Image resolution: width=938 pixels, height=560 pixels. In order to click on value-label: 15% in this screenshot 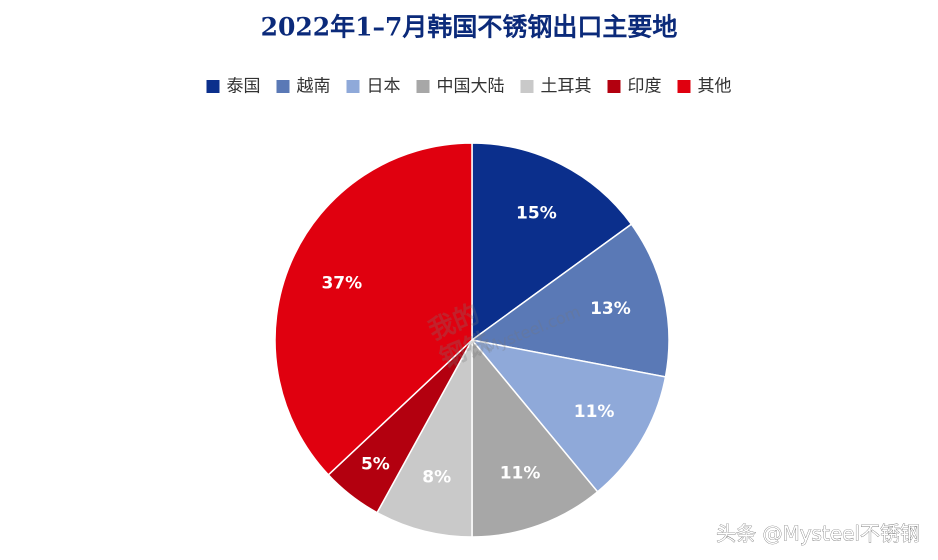, I will do `click(536, 214)`.